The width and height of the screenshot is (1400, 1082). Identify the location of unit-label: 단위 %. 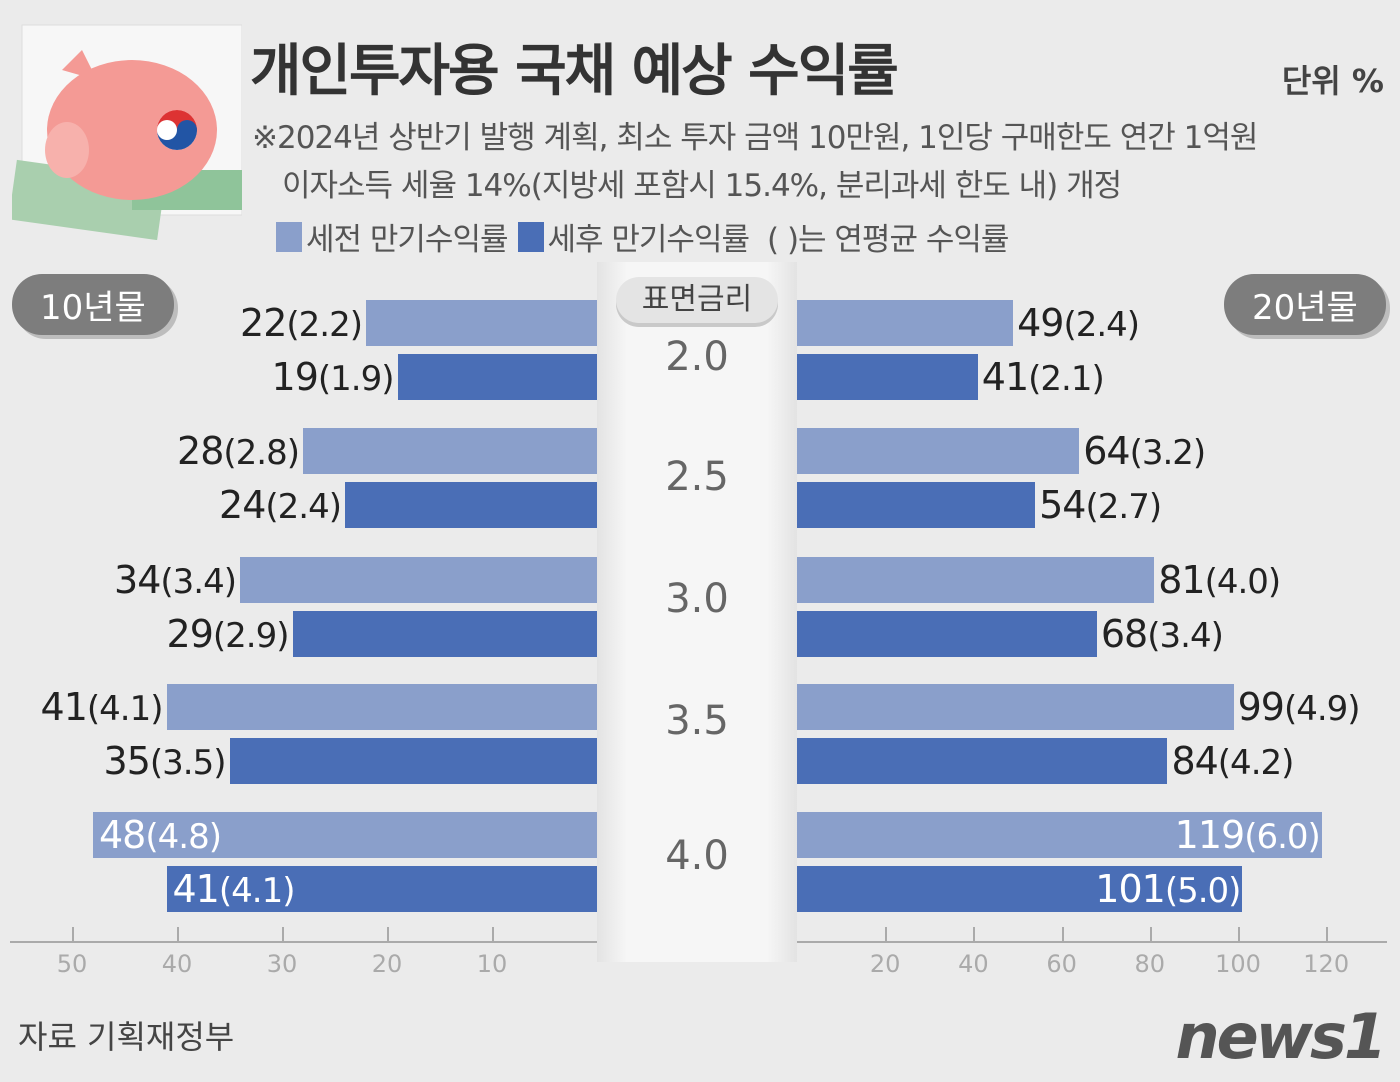
(1332, 81).